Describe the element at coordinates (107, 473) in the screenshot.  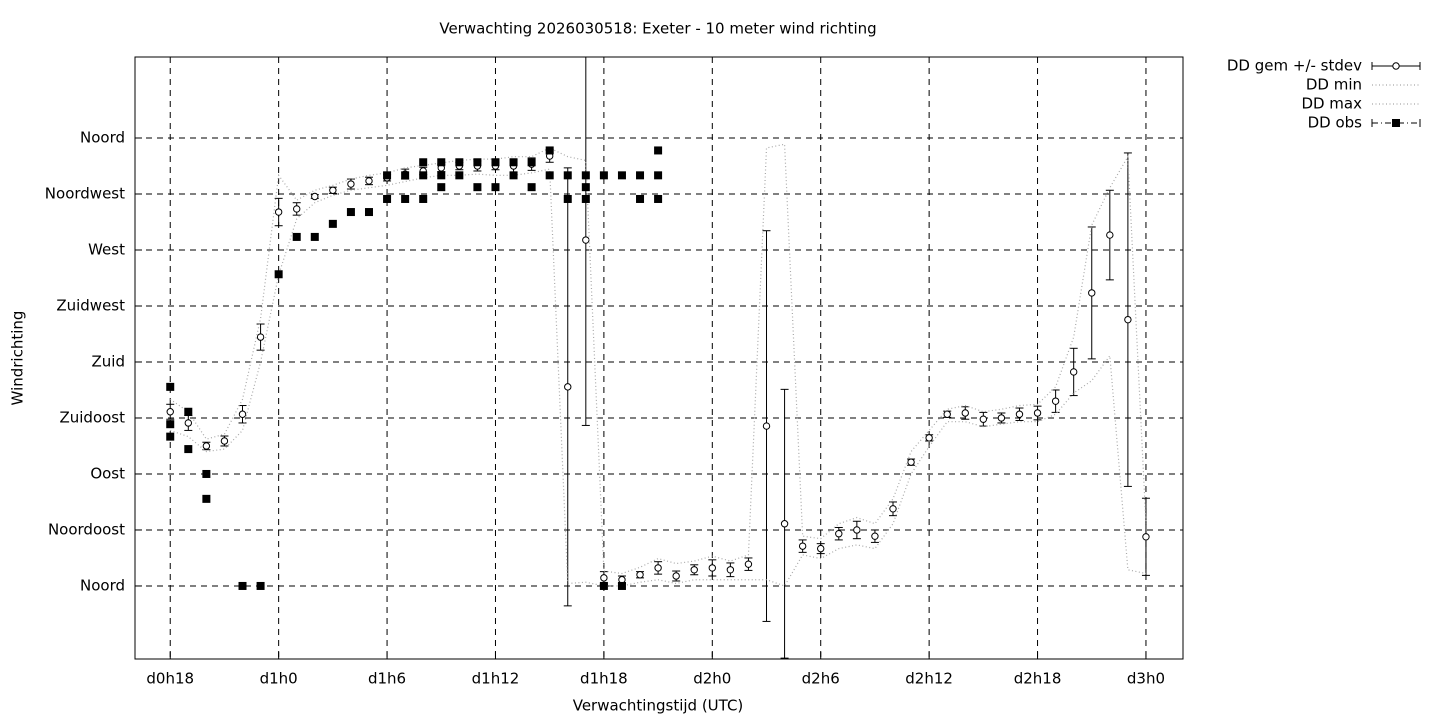
I see `y-tick-label: Oost` at that location.